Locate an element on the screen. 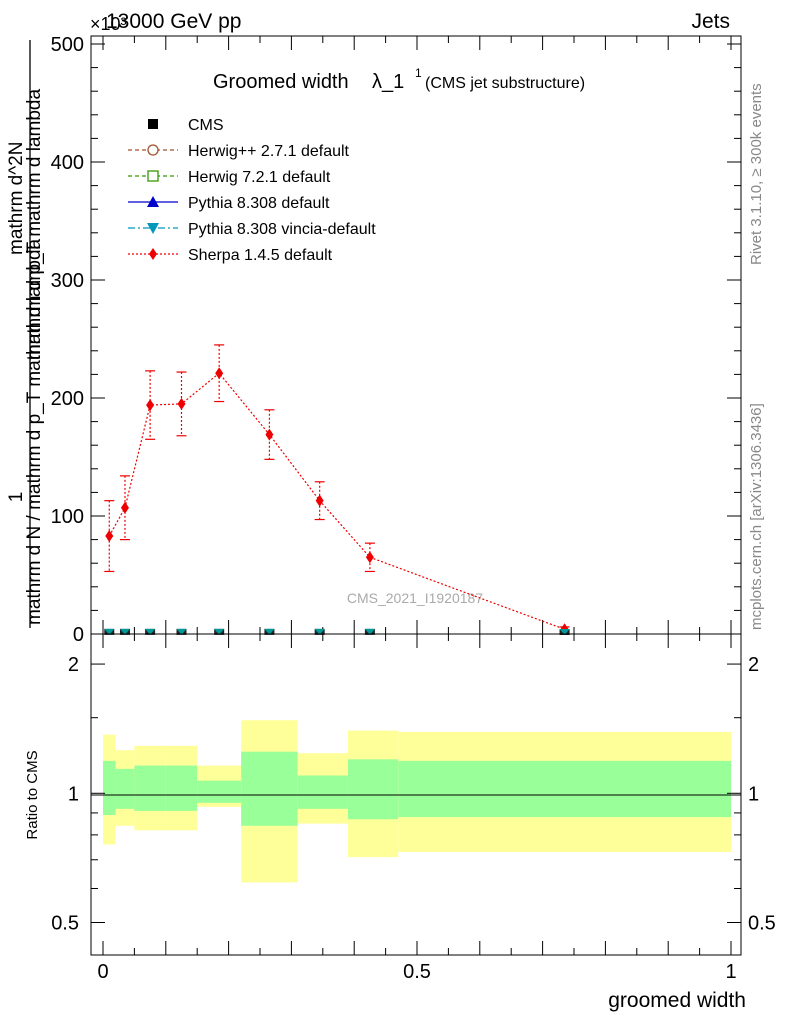 This screenshot has width=786, height=1024. header-left: 13000 GeV pp is located at coordinates (173, 21).